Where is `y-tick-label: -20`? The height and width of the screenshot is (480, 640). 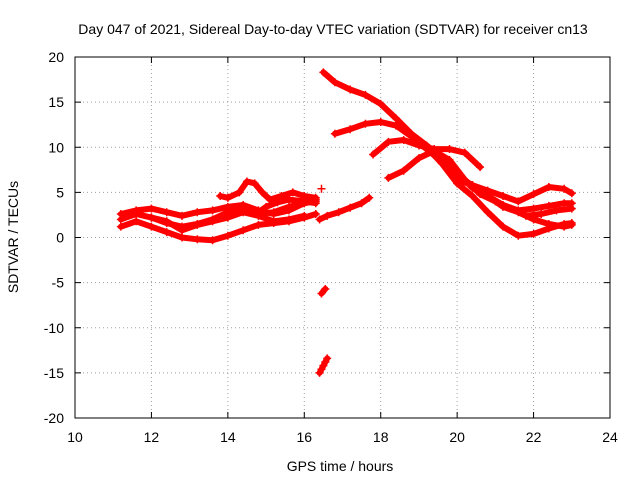 y-tick-label: -20 is located at coordinates (54, 418).